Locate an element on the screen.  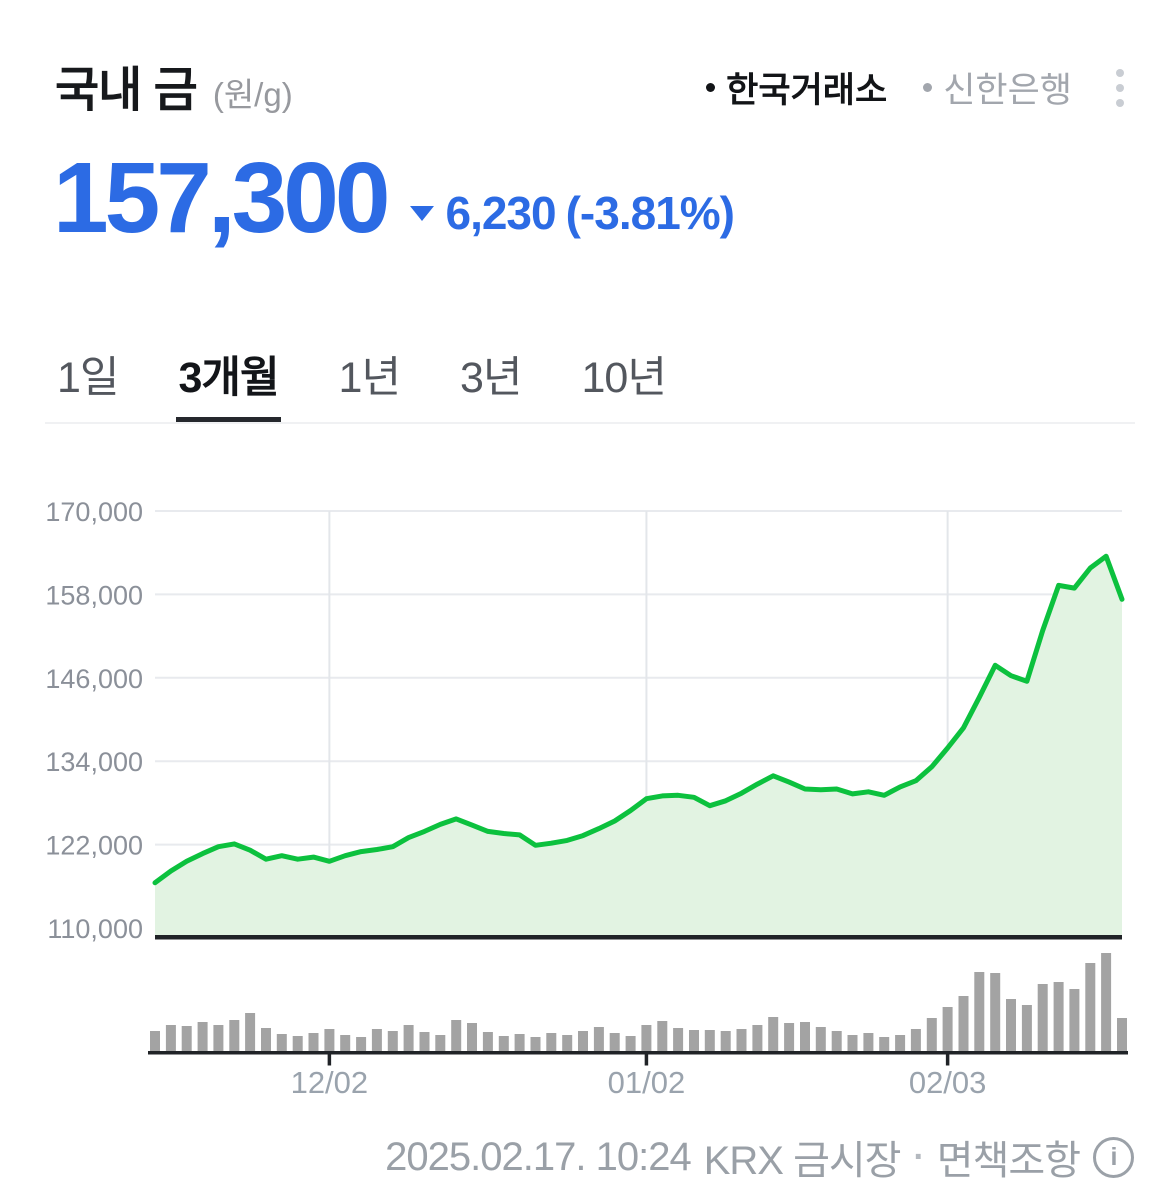
source-label: 한국거래소 is located at coordinates (807, 90).